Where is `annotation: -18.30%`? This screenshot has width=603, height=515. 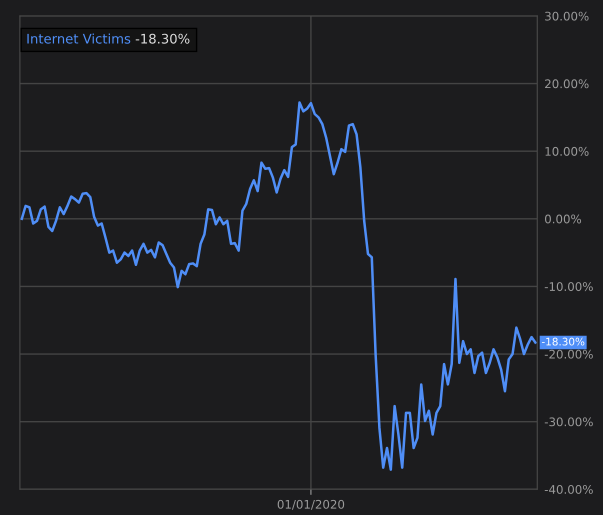 annotation: -18.30% is located at coordinates (163, 39).